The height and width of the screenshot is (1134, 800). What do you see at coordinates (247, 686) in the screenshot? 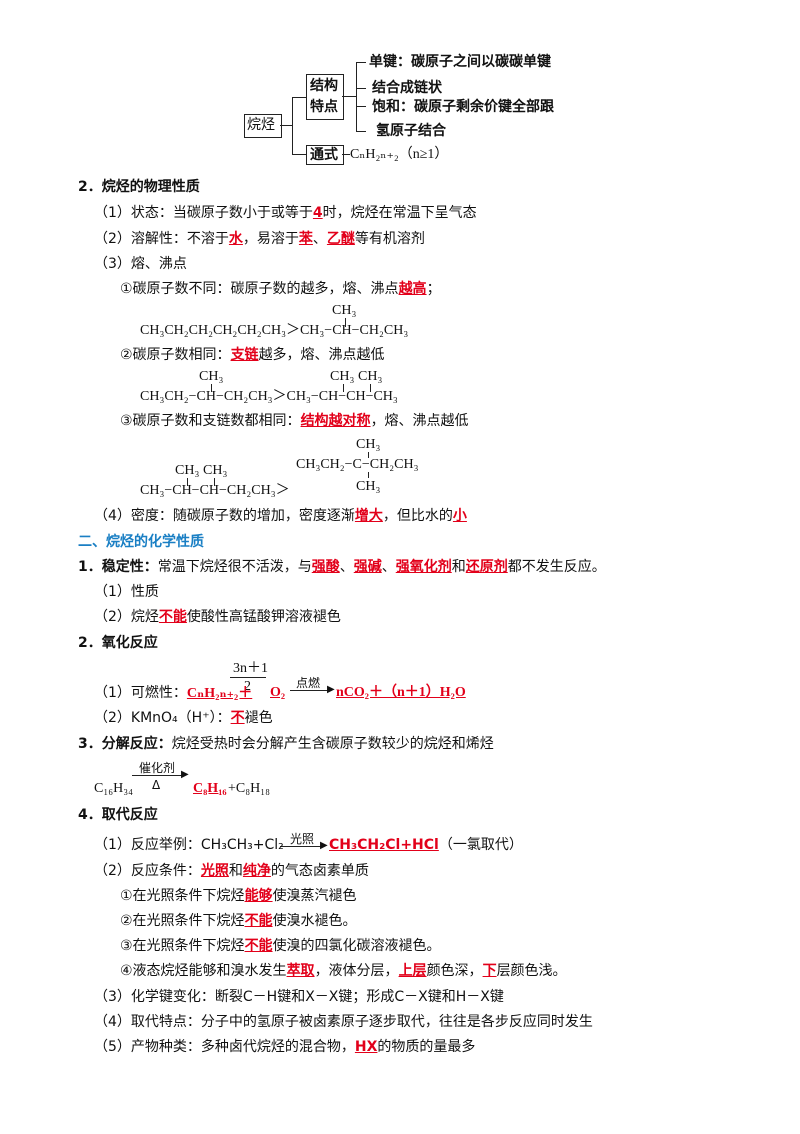
I see `frac-bot: 2` at bounding box center [247, 686].